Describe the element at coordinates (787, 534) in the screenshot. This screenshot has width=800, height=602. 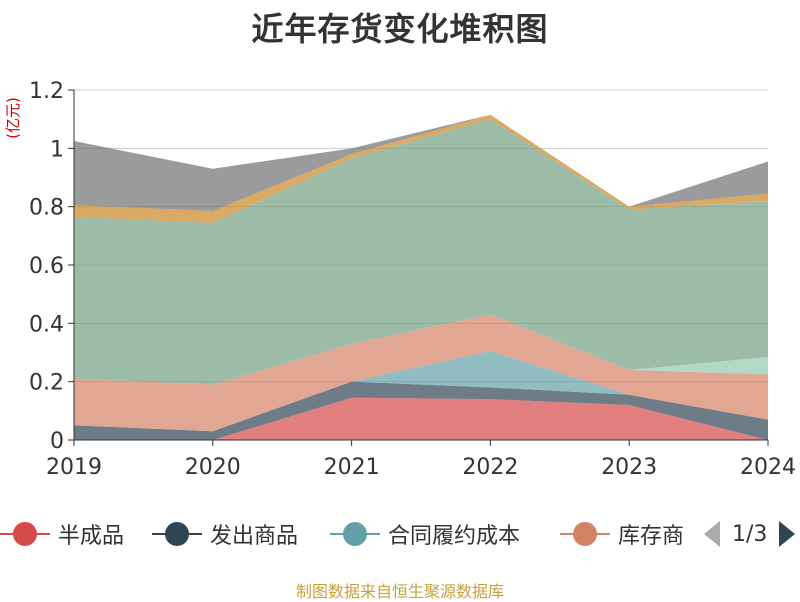
I see `legend-next-page-button` at that location.